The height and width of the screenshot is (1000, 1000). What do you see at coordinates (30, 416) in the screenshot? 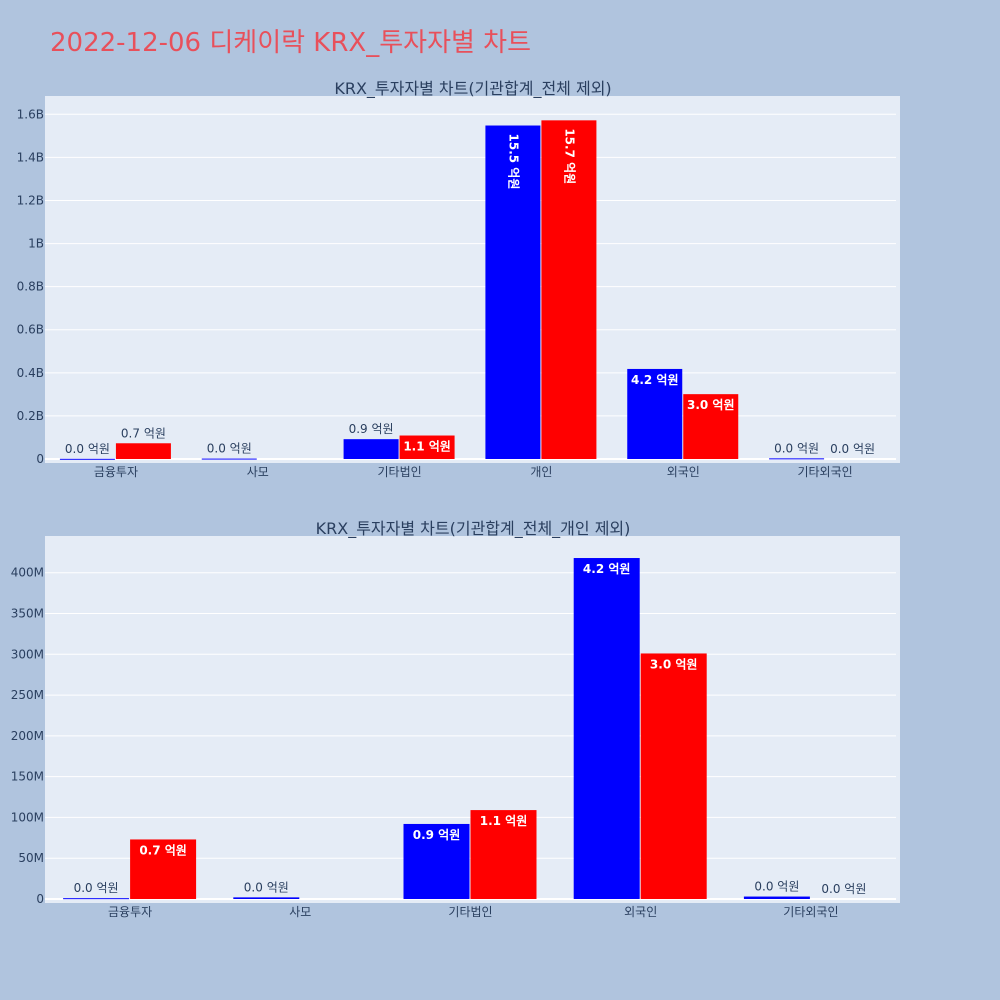
I see `y-tick-label: 0.2B` at bounding box center [30, 416].